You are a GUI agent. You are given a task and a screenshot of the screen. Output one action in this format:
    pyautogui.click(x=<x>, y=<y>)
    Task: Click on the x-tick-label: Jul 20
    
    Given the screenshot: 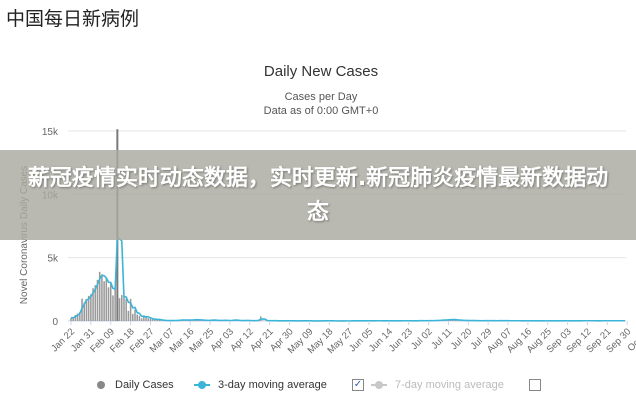 What is the action you would take?
    pyautogui.click(x=462, y=339)
    